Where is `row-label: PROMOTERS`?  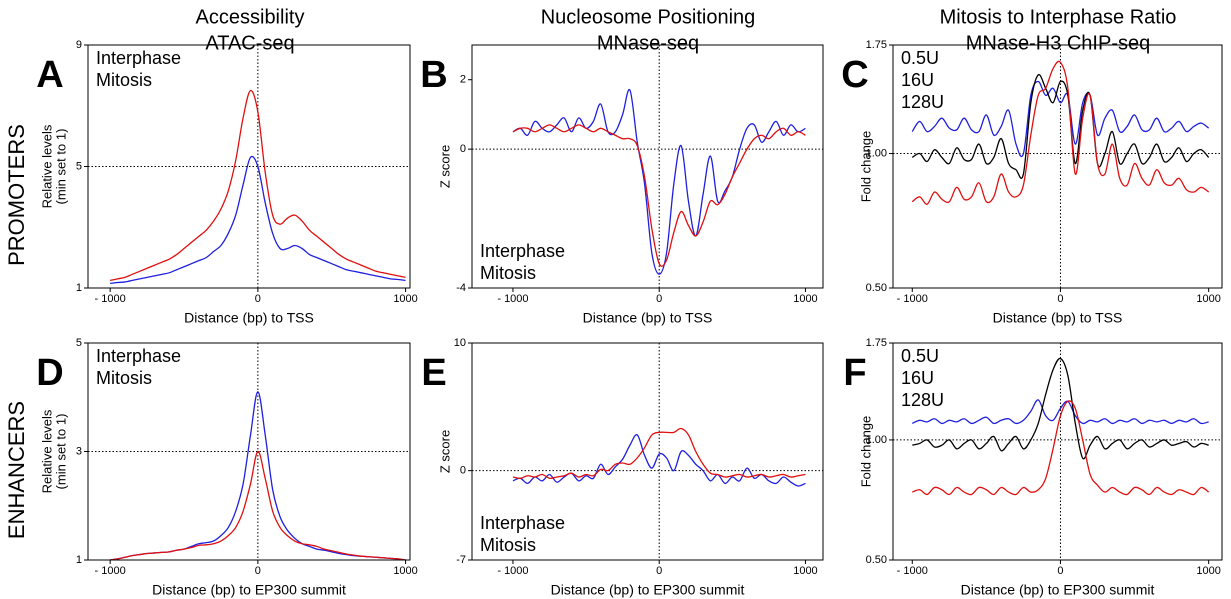
row-label: PROMOTERS is located at coordinates (16, 195).